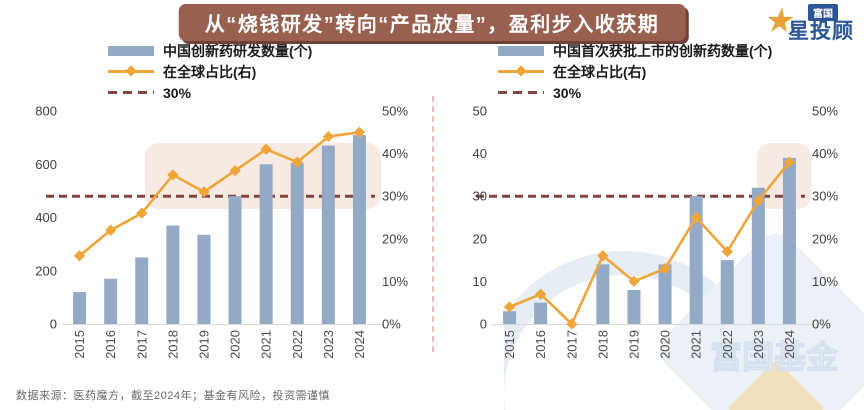 Image resolution: width=864 pixels, height=410 pixels. I want to click on brand-logo: ★ 富国 星投顾, so click(807, 22).